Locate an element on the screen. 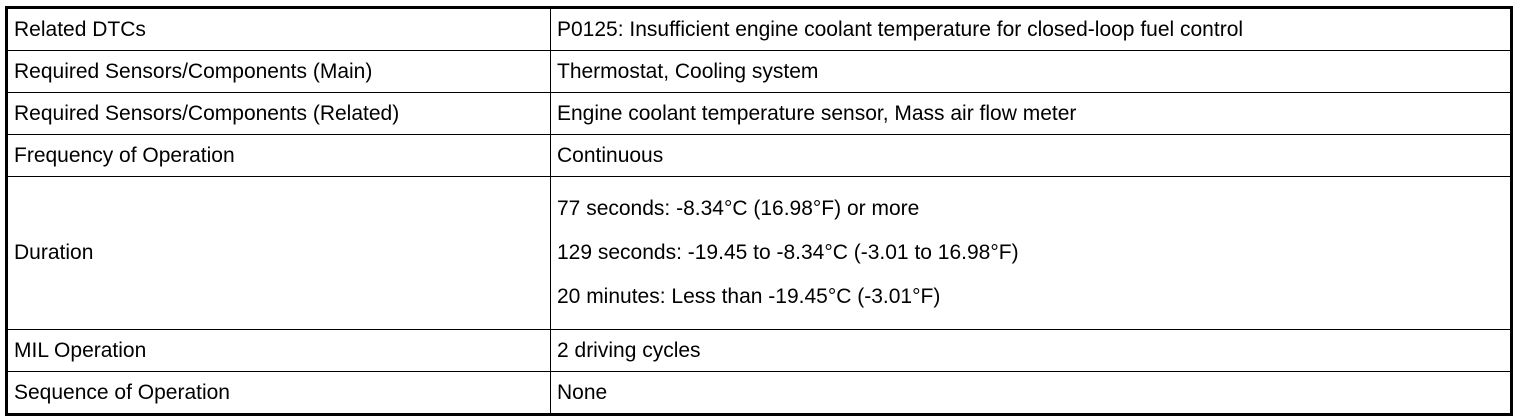 The width and height of the screenshot is (1520, 420). row-label: Sequence of Operation is located at coordinates (278, 393).